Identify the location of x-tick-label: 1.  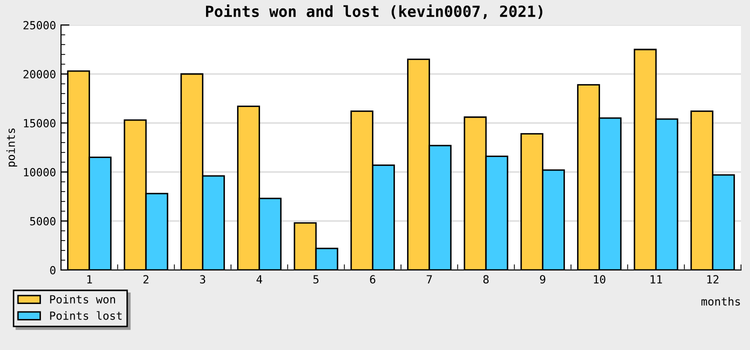
(89, 279).